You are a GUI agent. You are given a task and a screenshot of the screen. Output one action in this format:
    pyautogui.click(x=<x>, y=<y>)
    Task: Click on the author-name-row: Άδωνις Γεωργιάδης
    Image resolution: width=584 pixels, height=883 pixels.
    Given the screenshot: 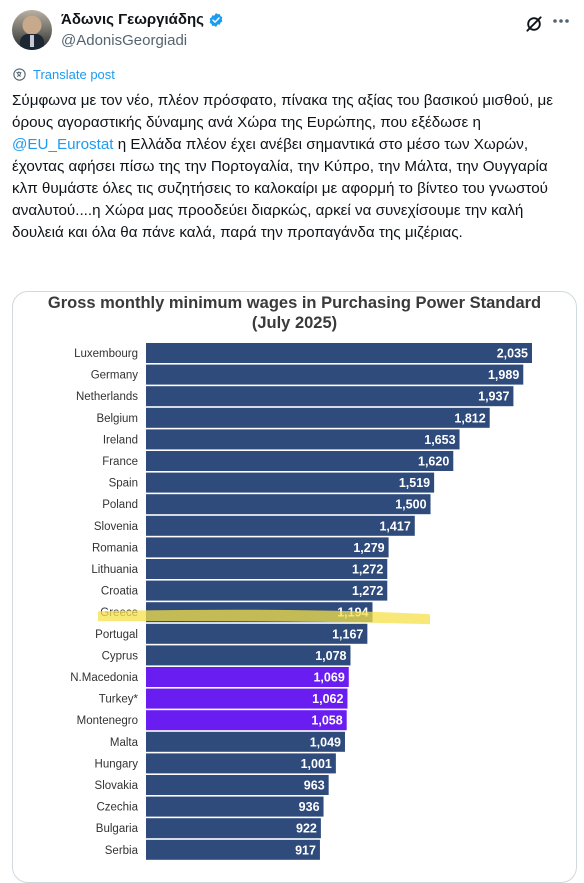 What is the action you would take?
    pyautogui.click(x=142, y=19)
    